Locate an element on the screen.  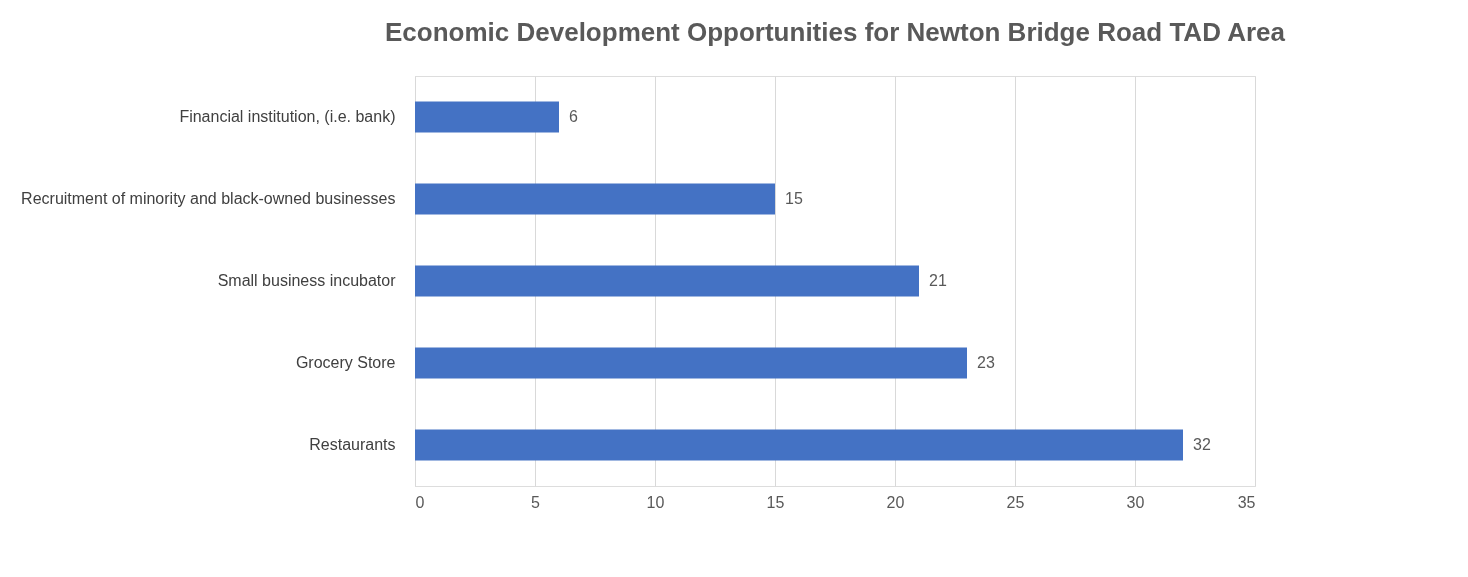
data-label: 32 is located at coordinates (1202, 444).